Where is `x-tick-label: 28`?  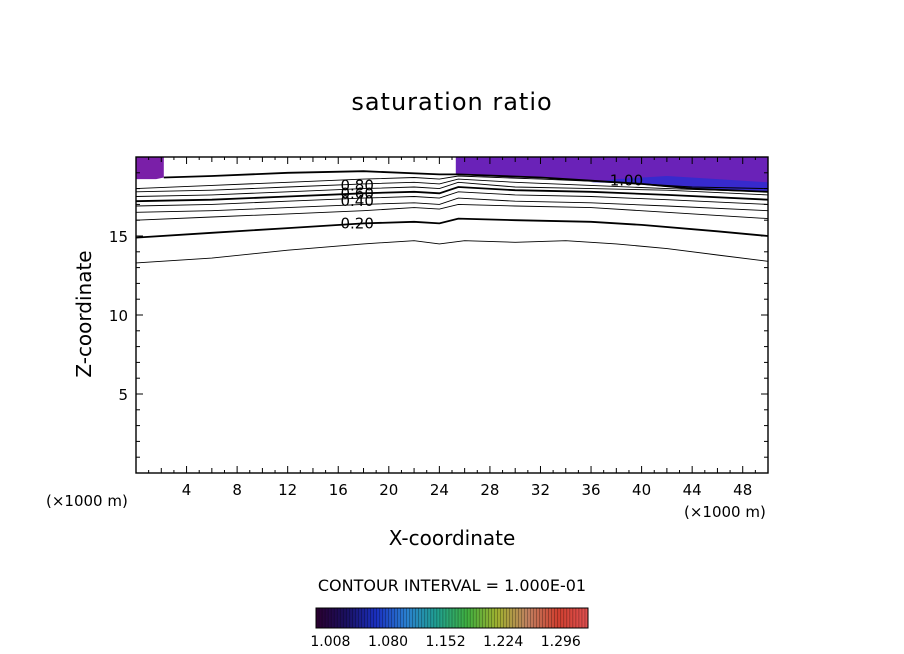 x-tick-label: 28 is located at coordinates (489, 490).